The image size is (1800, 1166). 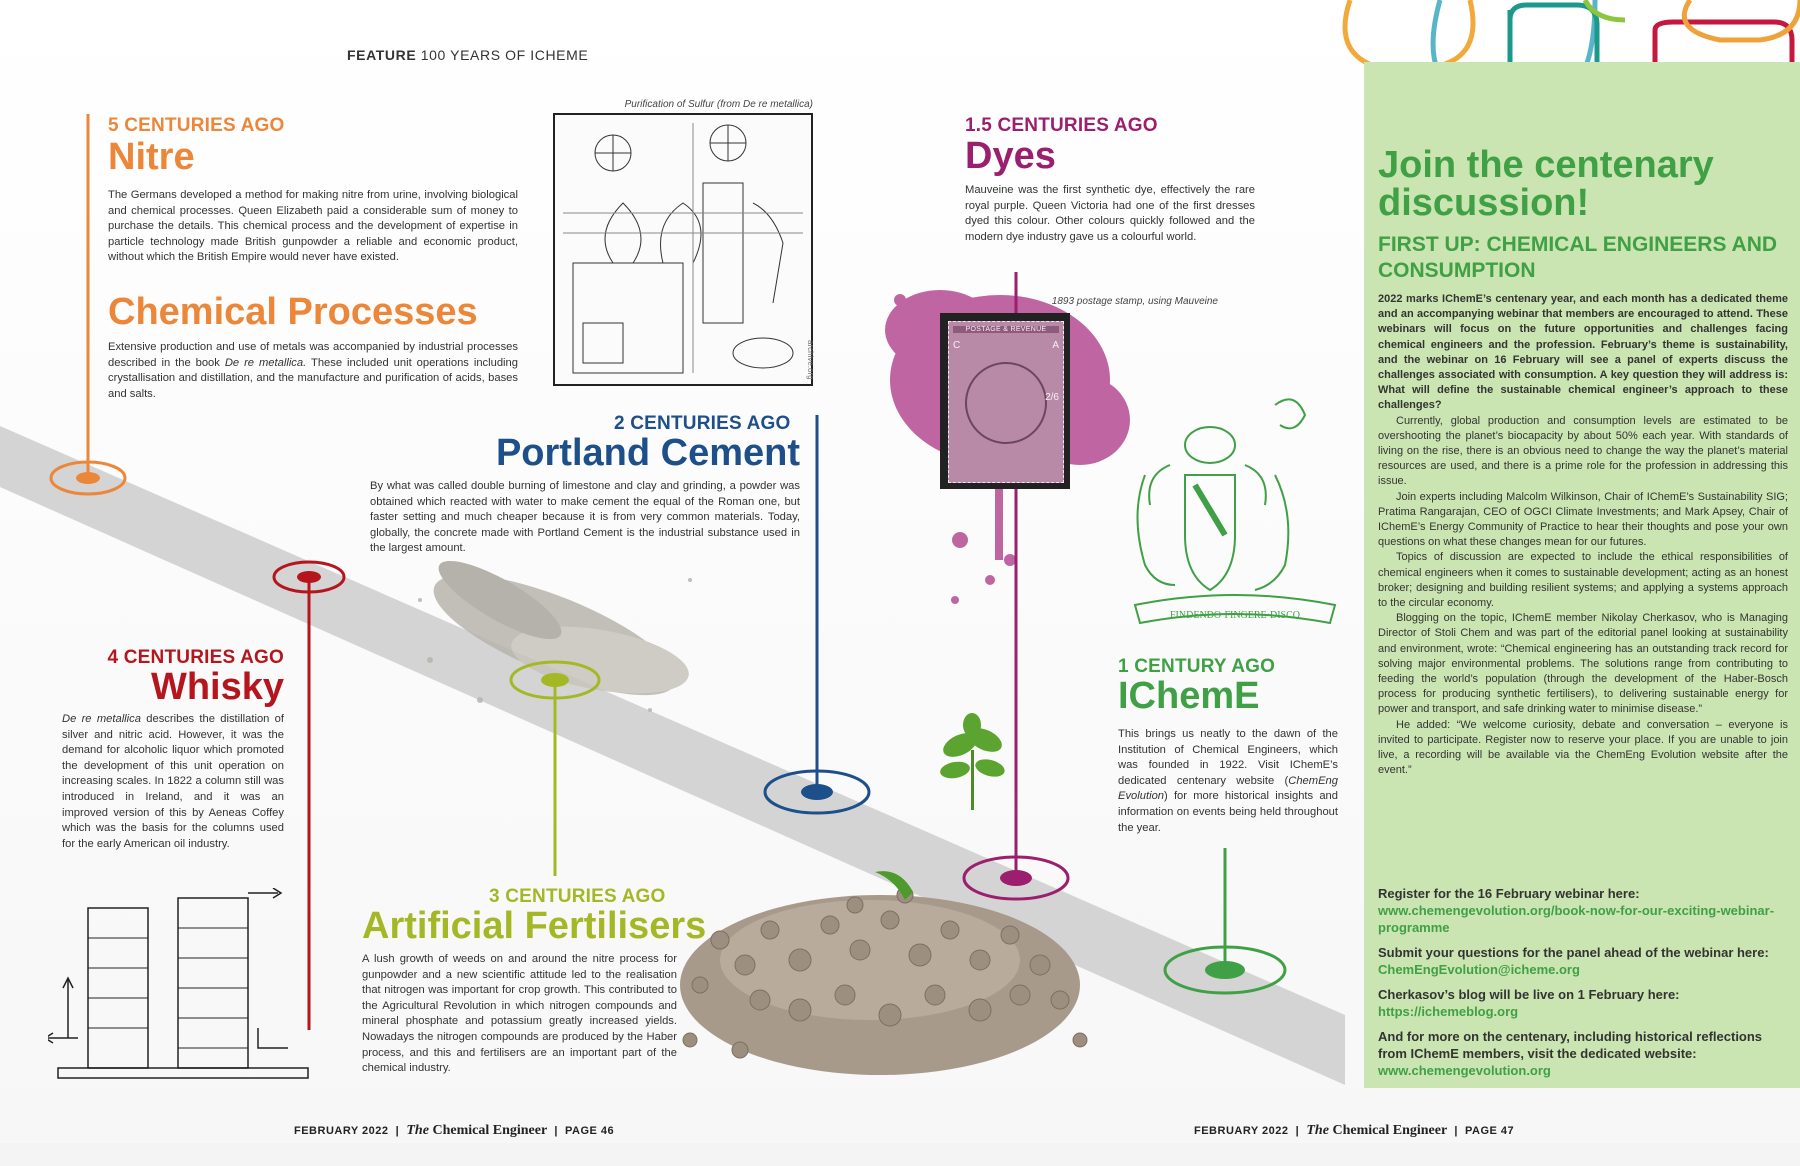 I want to click on whisky-headline: Whisky, so click(x=217, y=687).